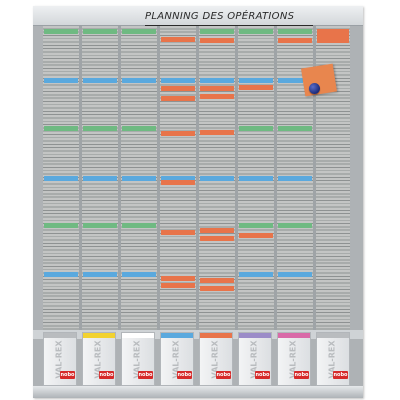  Describe the element at coordinates (198, 334) in the screenshot. I see `card-stand` at that location.